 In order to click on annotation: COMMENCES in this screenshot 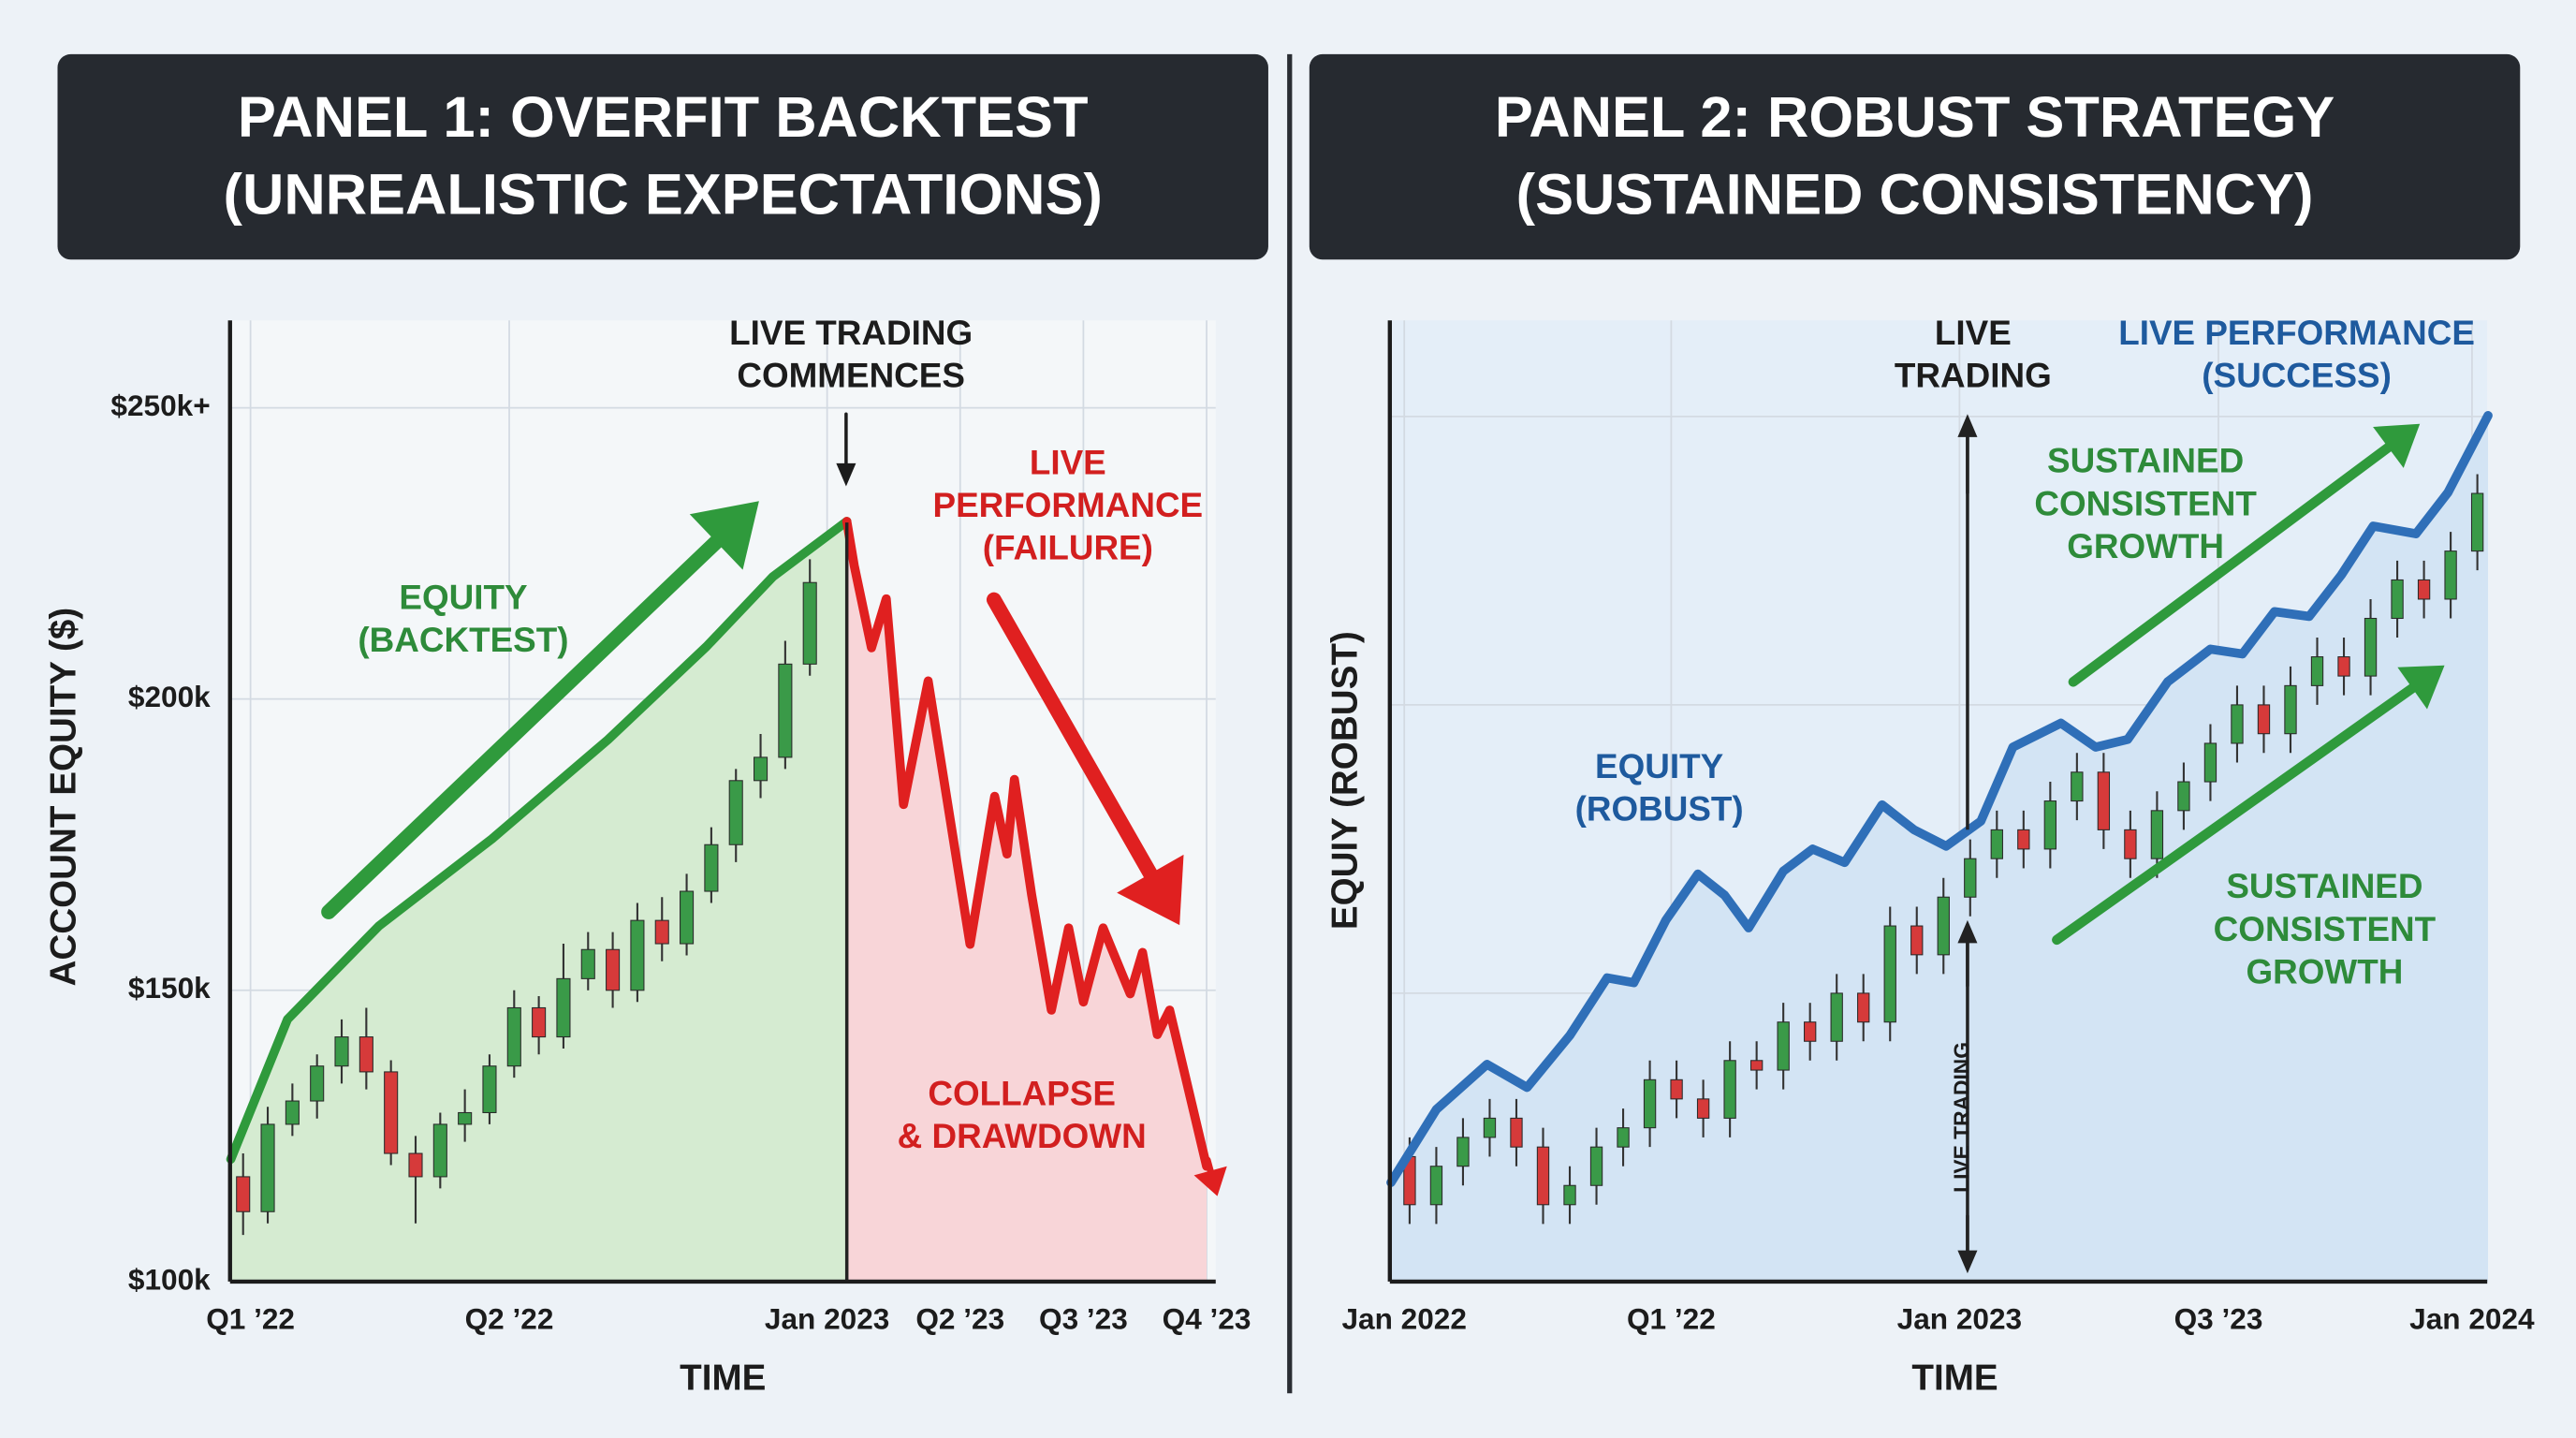, I will do `click(851, 375)`.